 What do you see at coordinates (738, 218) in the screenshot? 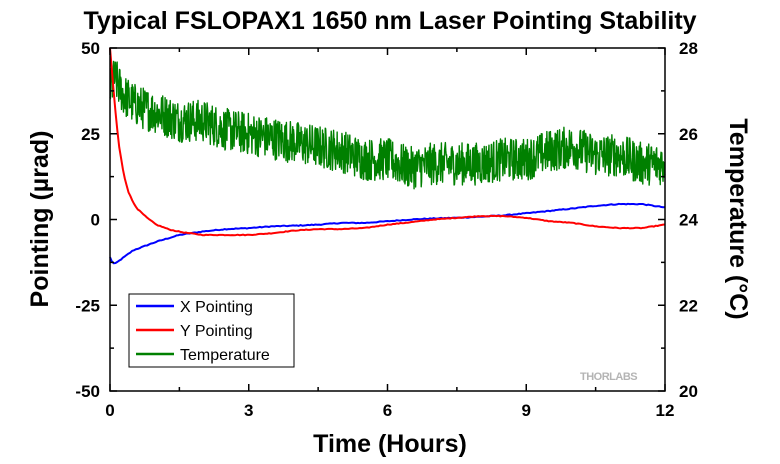
I see `y2-axis-label: Temperature (°C)` at bounding box center [738, 218].